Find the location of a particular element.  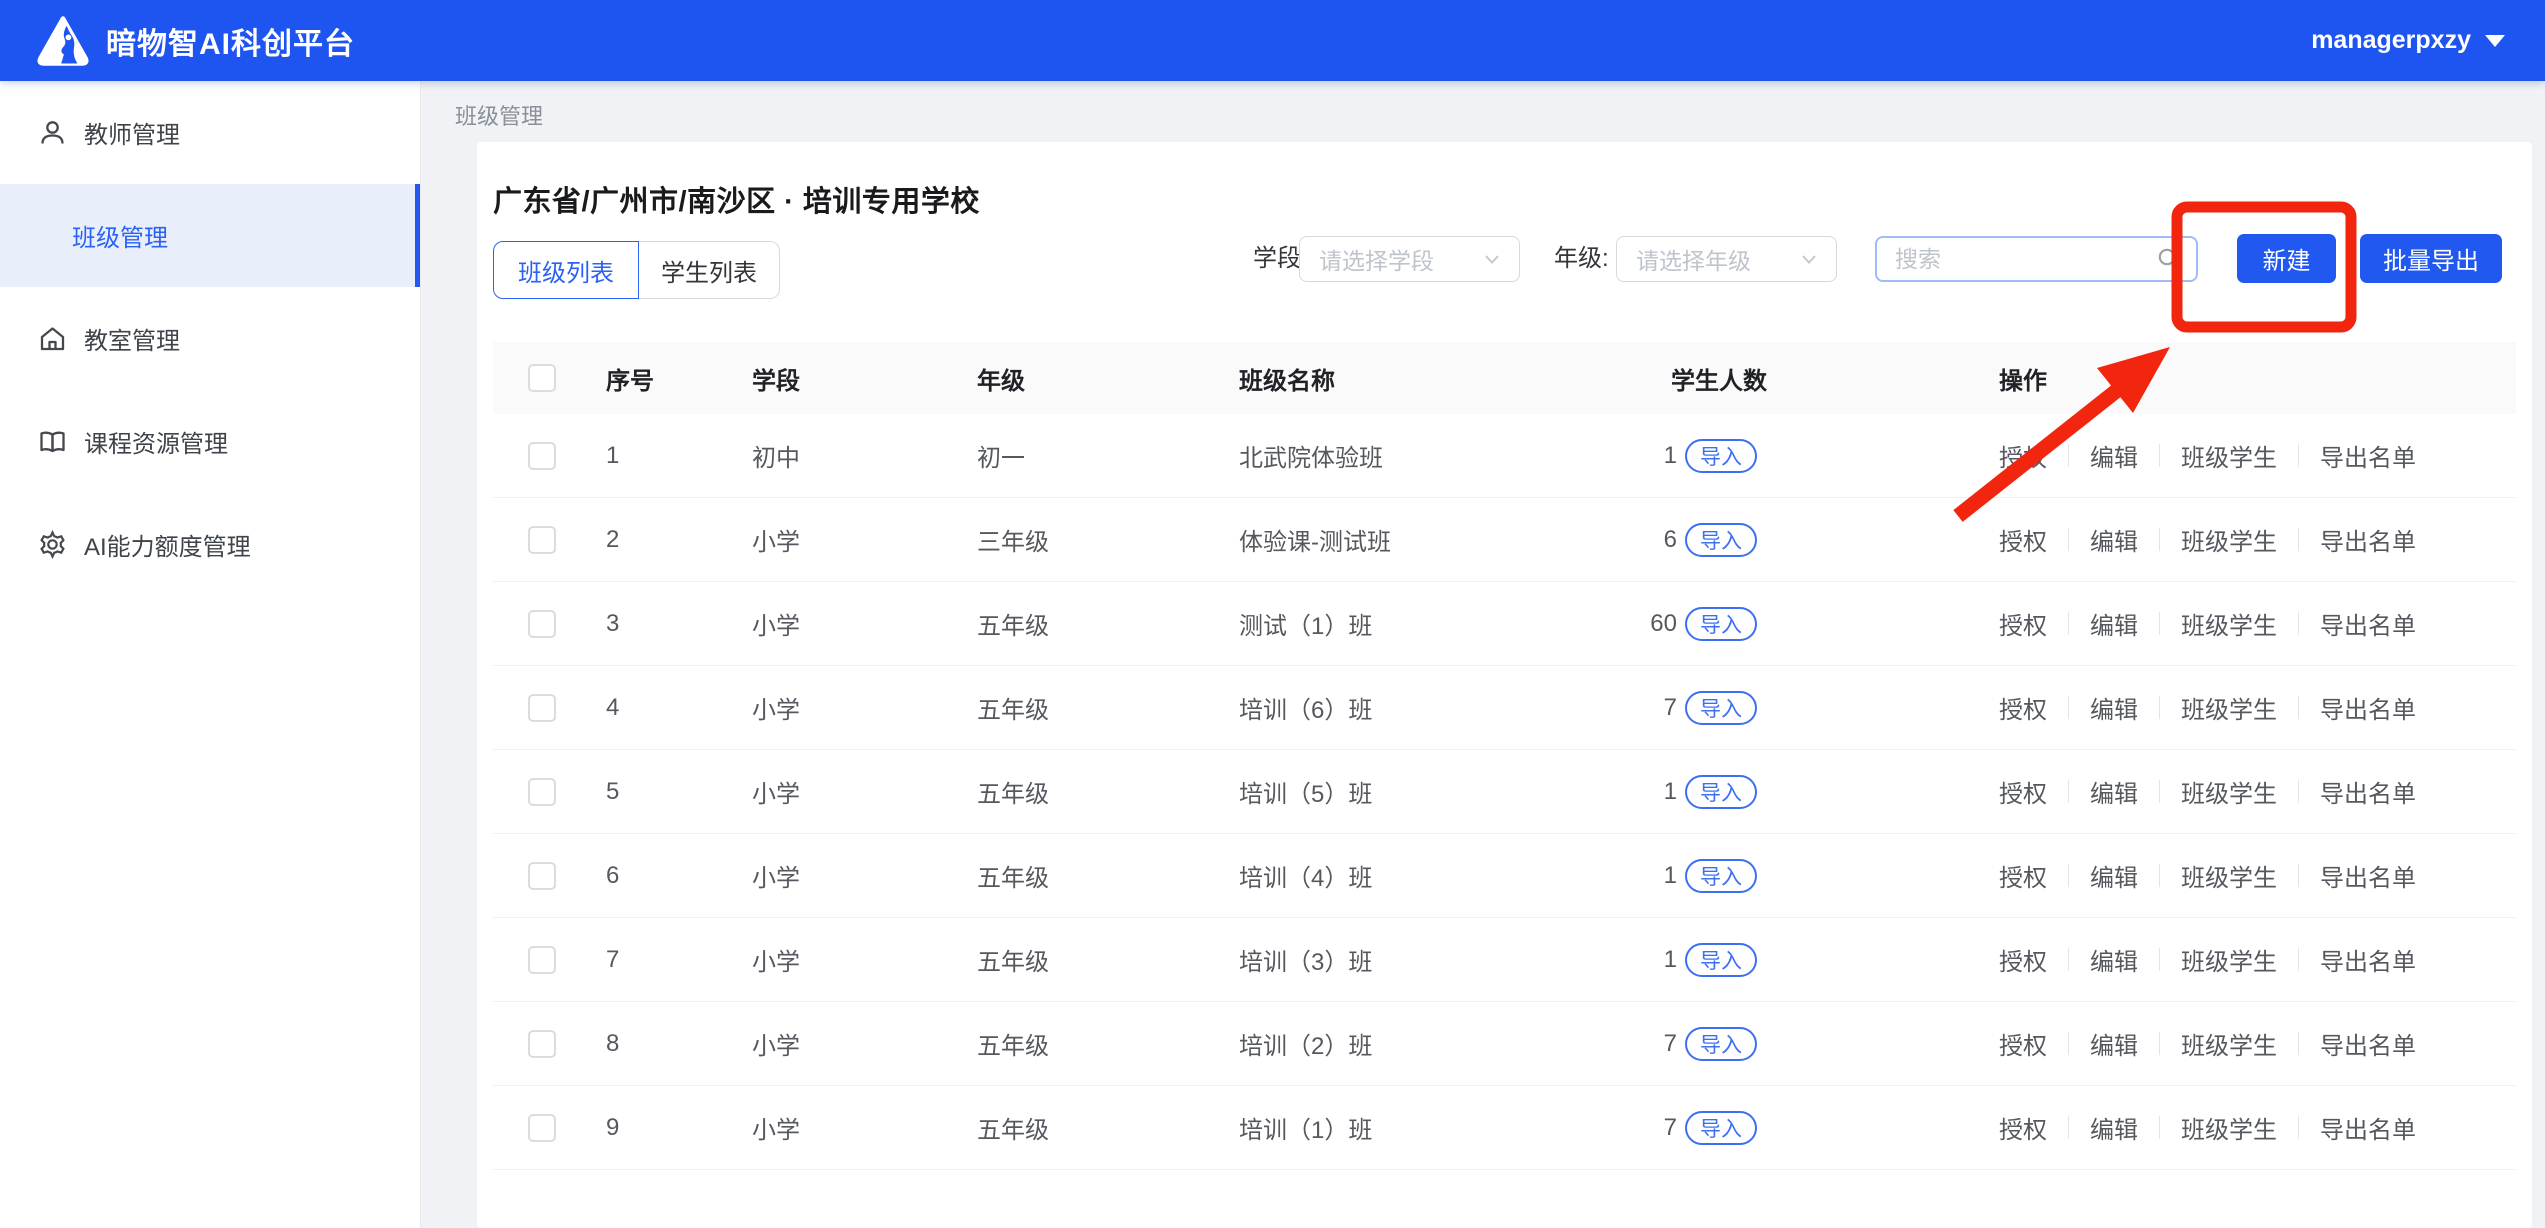

sidebar-item-classroom-management: 教室管理 is located at coordinates (210, 338).